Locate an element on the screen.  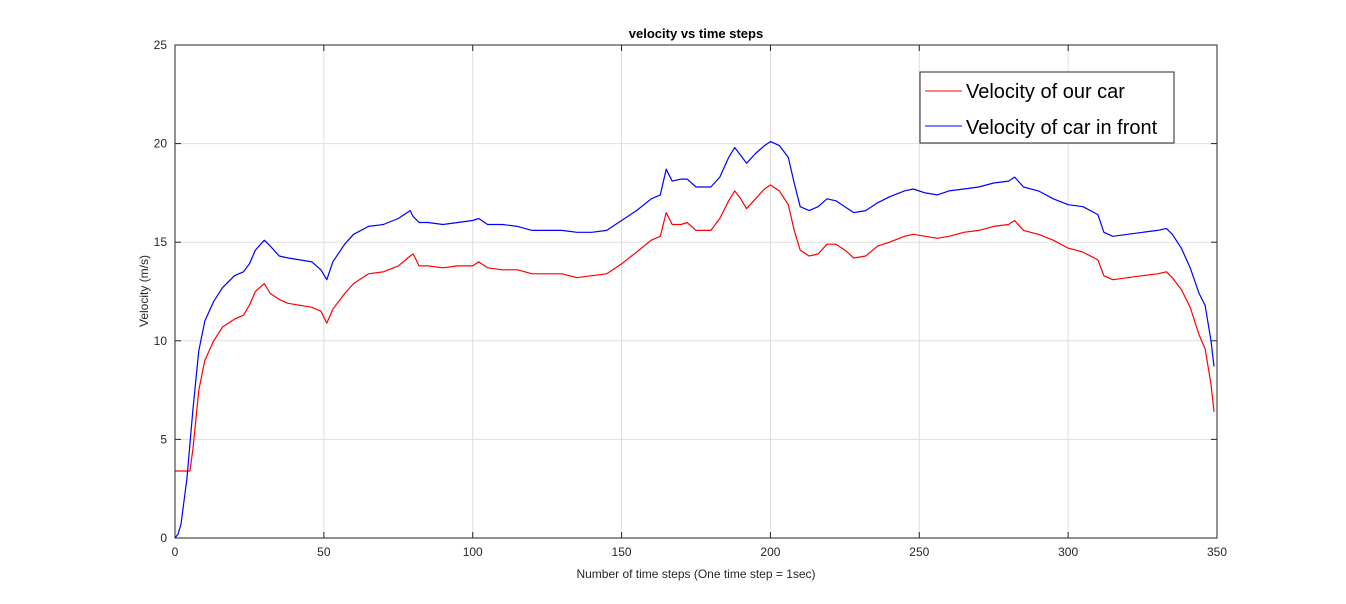
x-tick-label: 200 is located at coordinates (770, 552).